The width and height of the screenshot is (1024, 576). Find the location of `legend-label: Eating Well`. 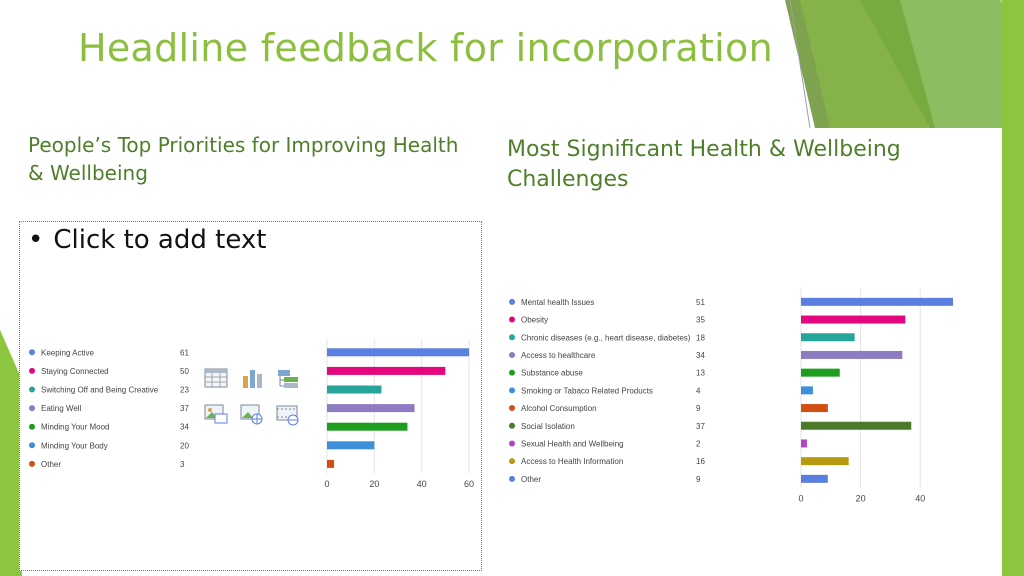

legend-label: Eating Well is located at coordinates (61, 408).